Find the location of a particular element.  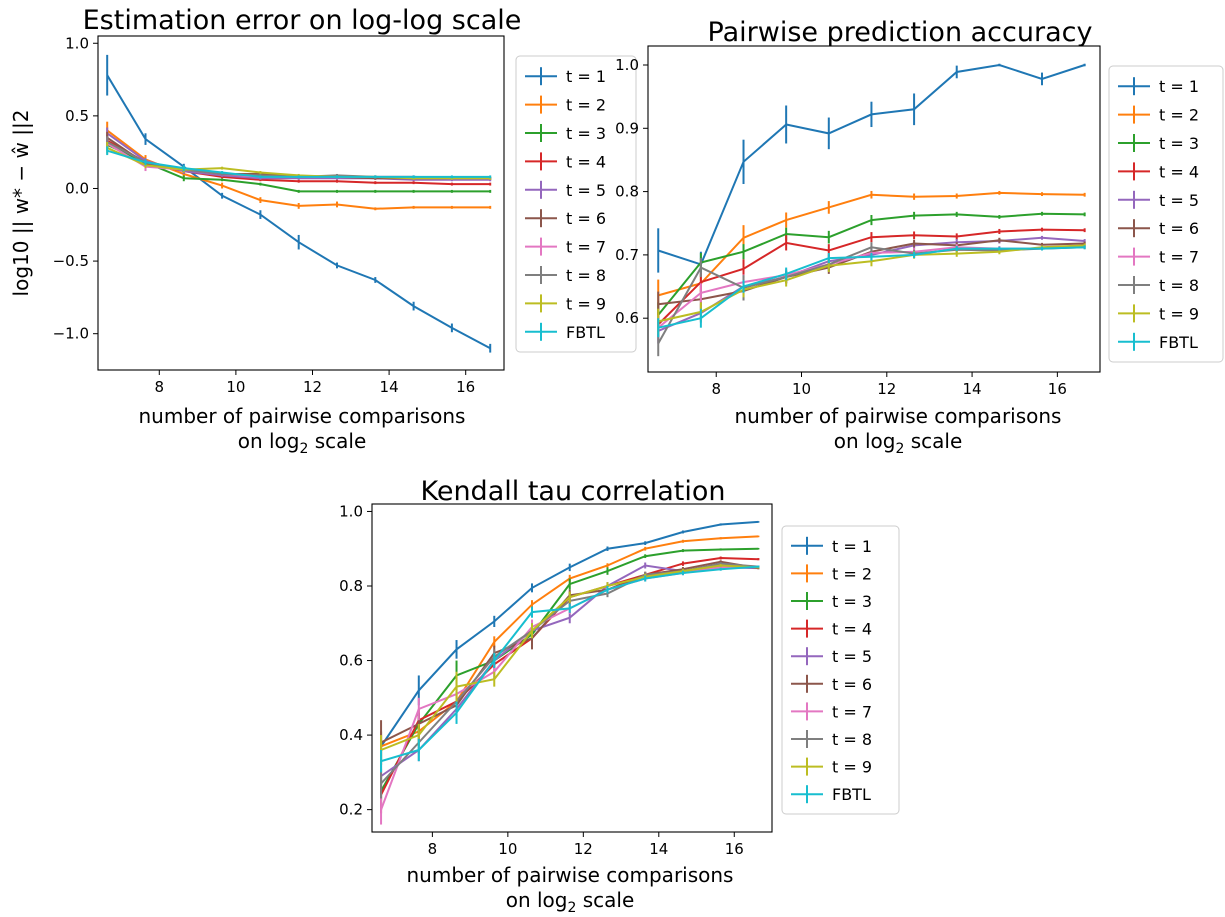

chart-title: Pairwise prediction accuracy is located at coordinates (900, 32).